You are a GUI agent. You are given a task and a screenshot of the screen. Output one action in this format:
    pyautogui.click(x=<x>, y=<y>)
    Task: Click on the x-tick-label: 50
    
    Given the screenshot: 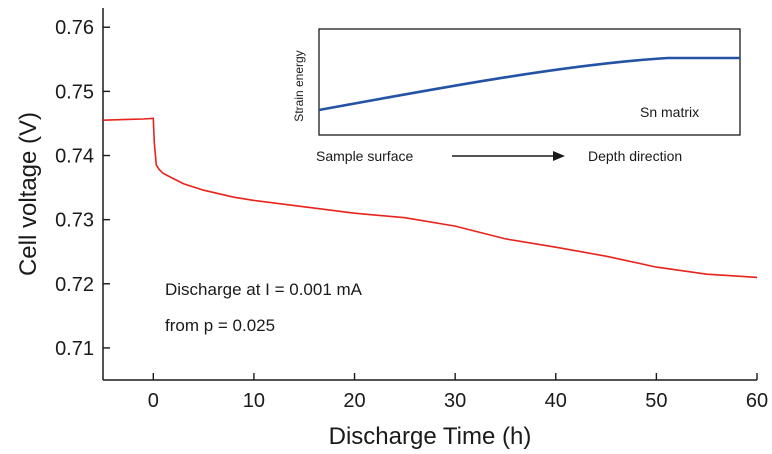 What is the action you would take?
    pyautogui.click(x=656, y=401)
    